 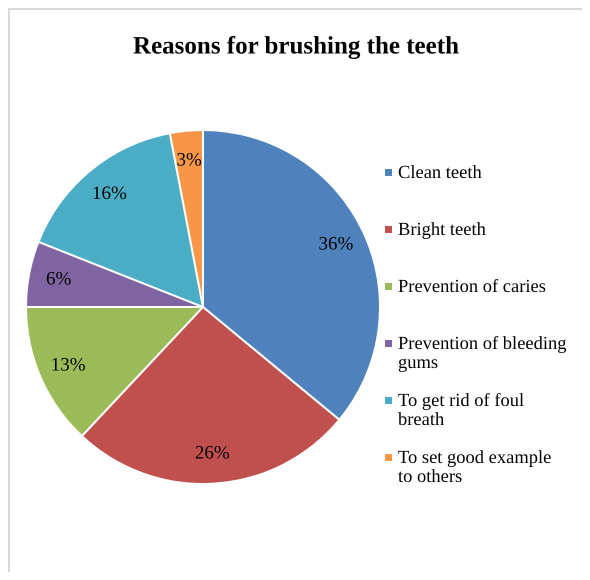 What do you see at coordinates (472, 286) in the screenshot?
I see `legend-label: Prevention of caries` at bounding box center [472, 286].